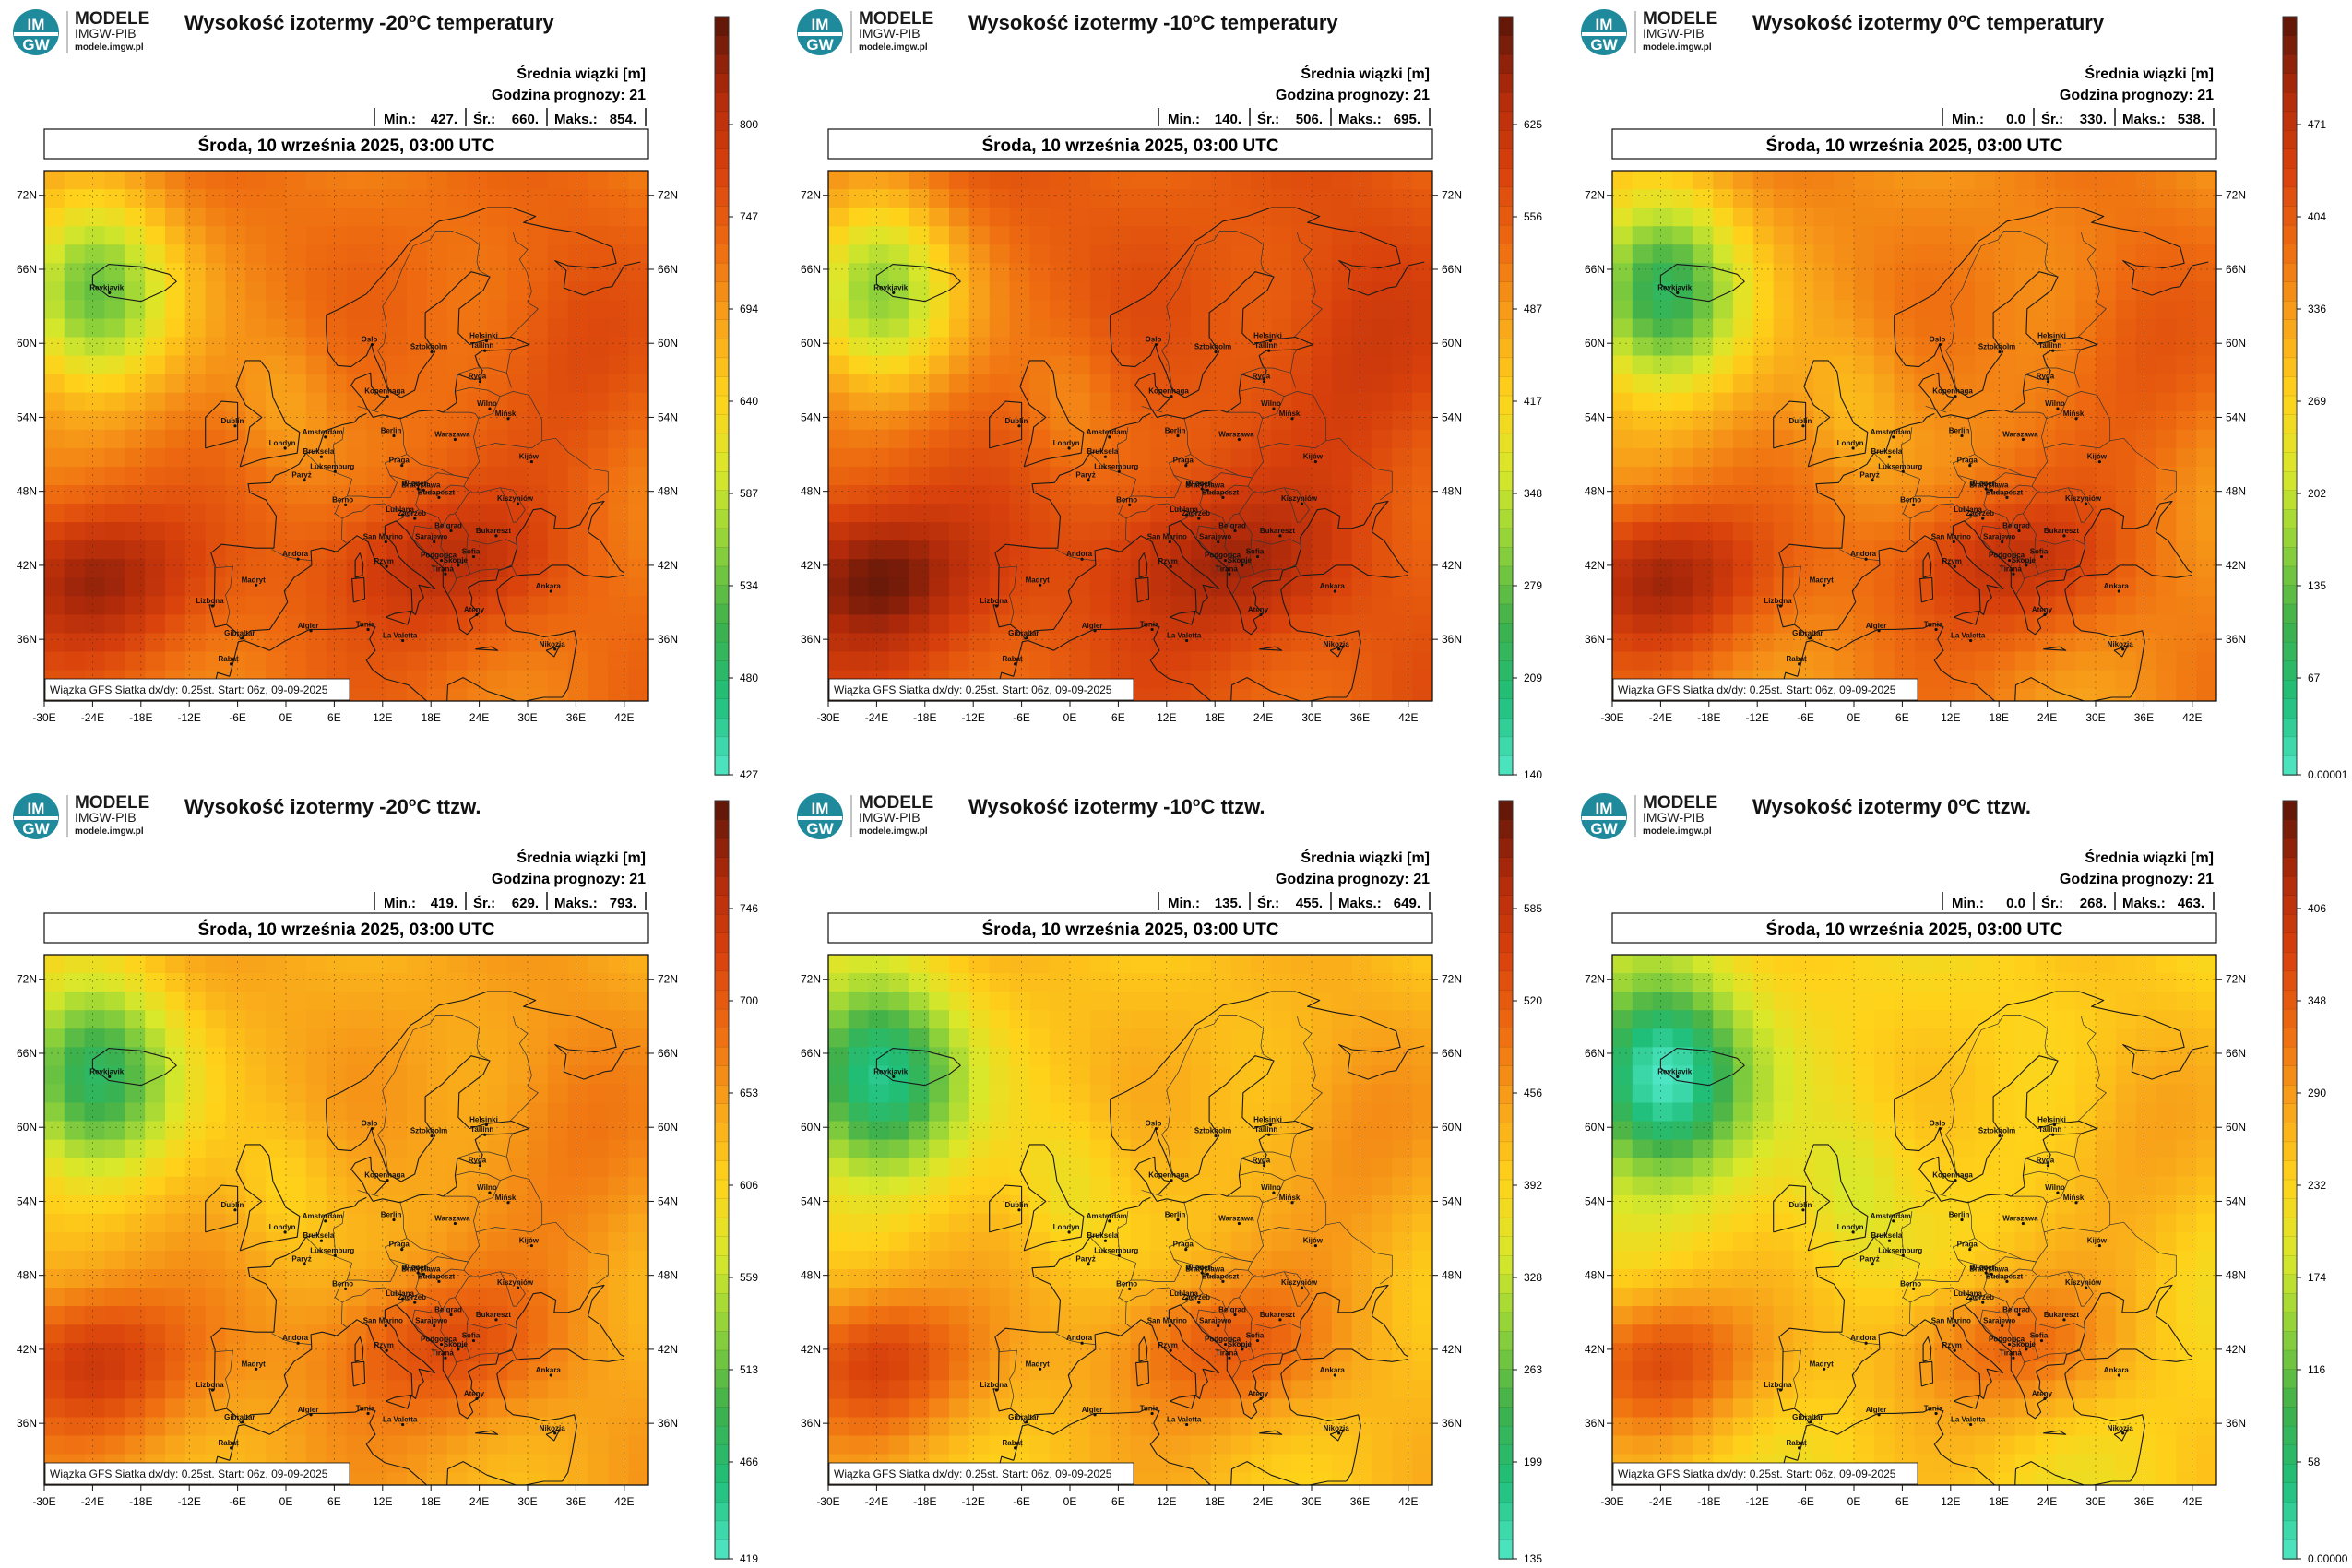  What do you see at coordinates (36, 818) in the screenshot?
I see `logo-badge-stripe` at bounding box center [36, 818].